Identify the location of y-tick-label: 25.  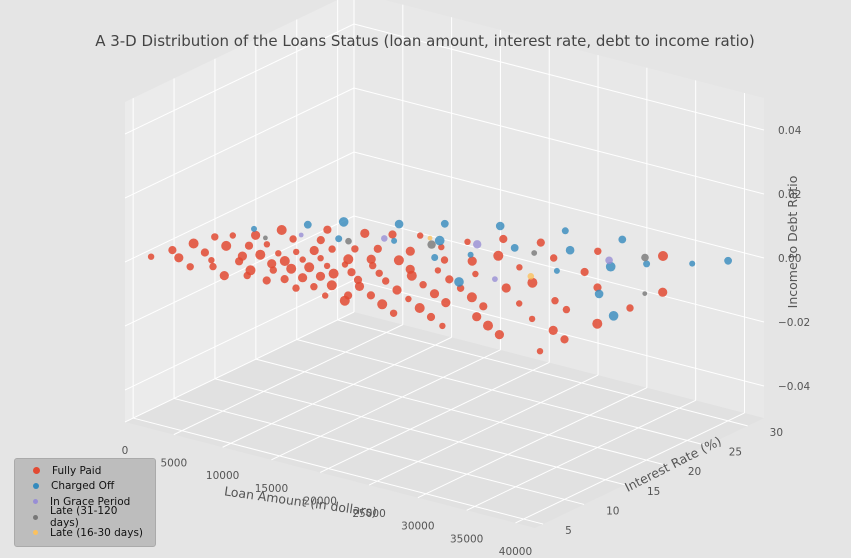
(735, 453).